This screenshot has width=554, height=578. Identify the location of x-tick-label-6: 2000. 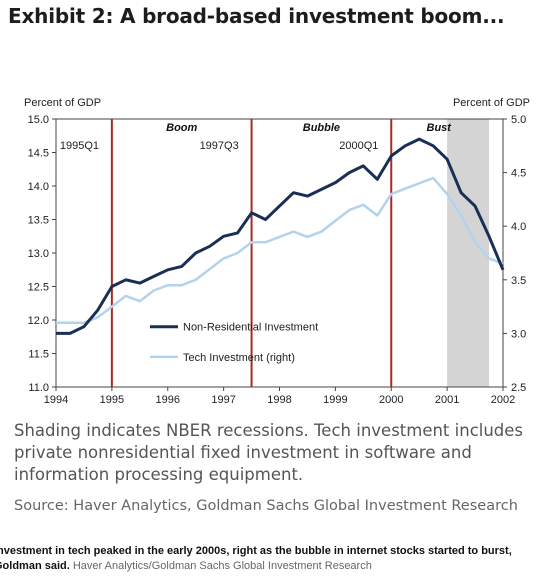
(391, 400).